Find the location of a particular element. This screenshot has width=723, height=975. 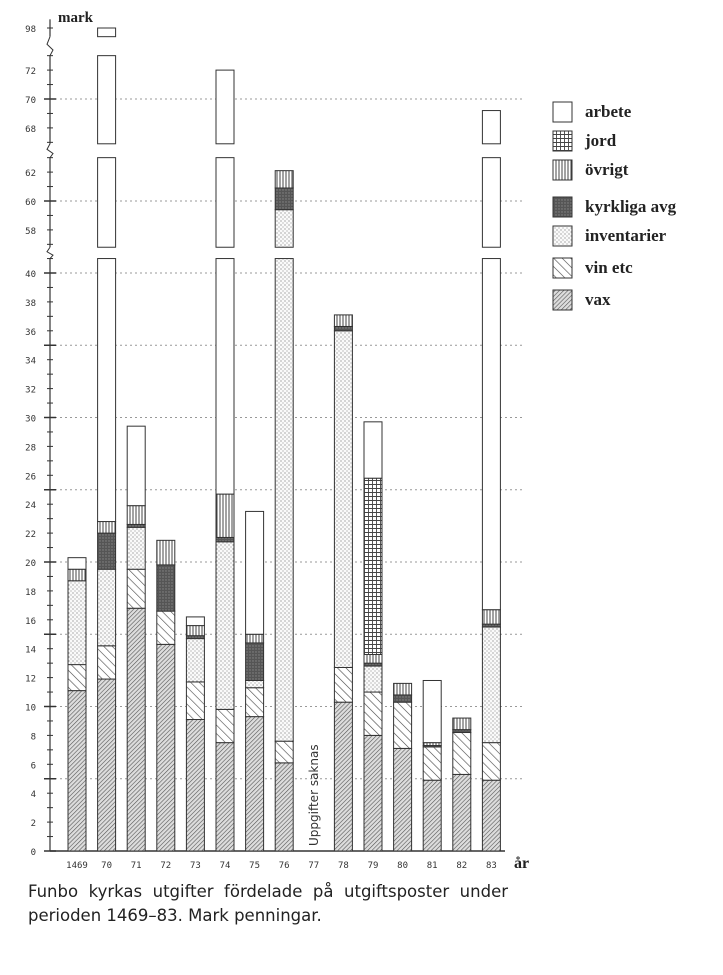

legend-item: inventarier is located at coordinates (609, 236).